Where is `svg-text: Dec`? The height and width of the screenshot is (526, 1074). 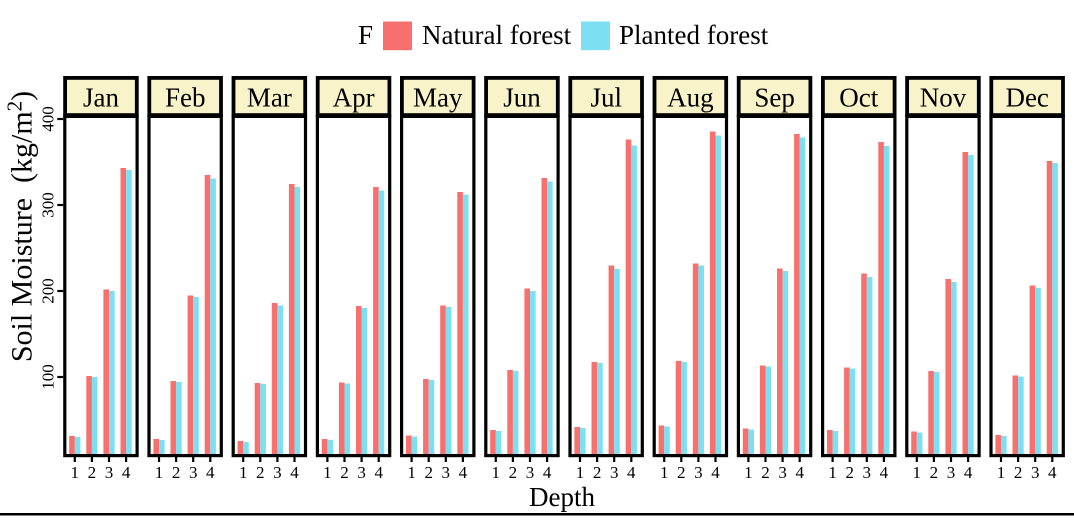
svg-text: Dec is located at coordinates (1026, 97).